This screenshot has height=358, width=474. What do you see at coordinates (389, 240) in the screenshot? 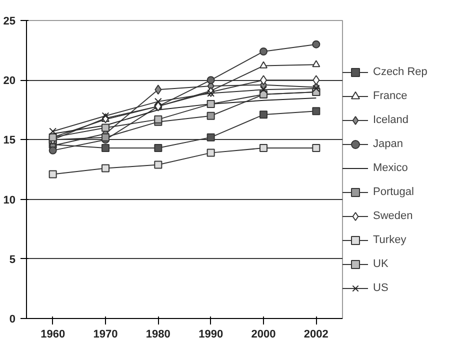
I see `legend-label: Turkey` at bounding box center [389, 240].